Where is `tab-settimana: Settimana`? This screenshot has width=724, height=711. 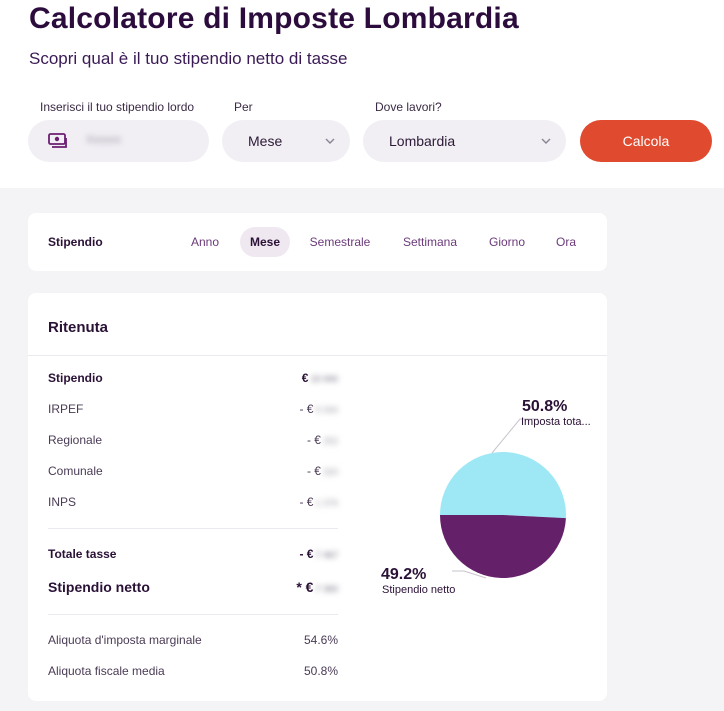 tab-settimana: Settimana is located at coordinates (430, 242).